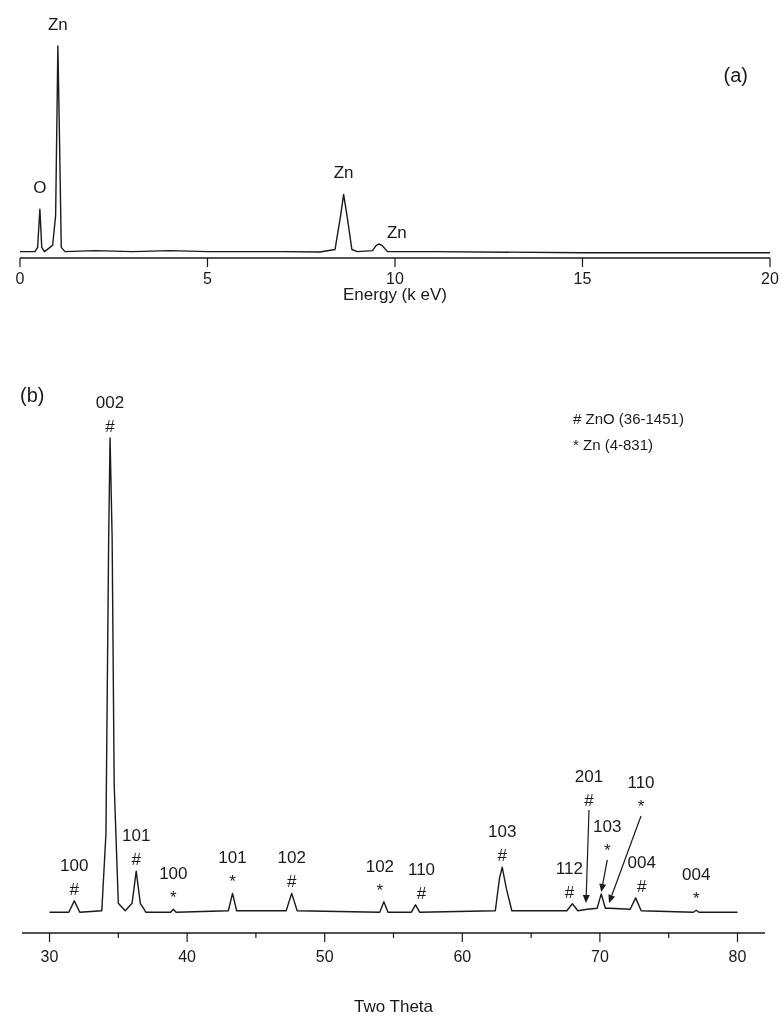  I want to click on x-tick-label: 70, so click(599, 956).